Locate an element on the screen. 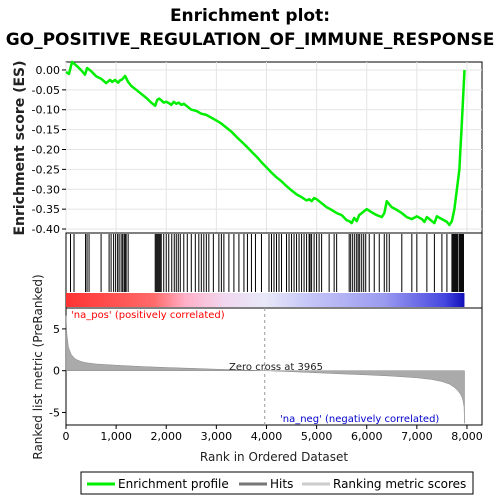 The image size is (500, 504). enrichment-y-tick-label: 0.00 is located at coordinates (48, 70).